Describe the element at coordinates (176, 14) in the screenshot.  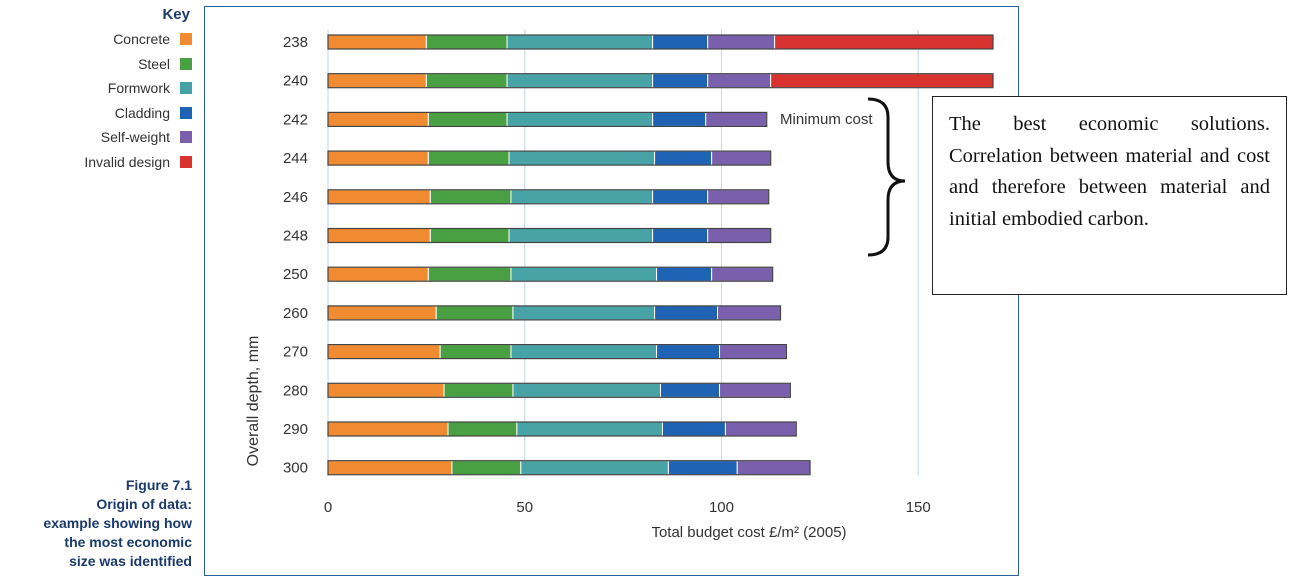
I see `legend-title: Key` at that location.